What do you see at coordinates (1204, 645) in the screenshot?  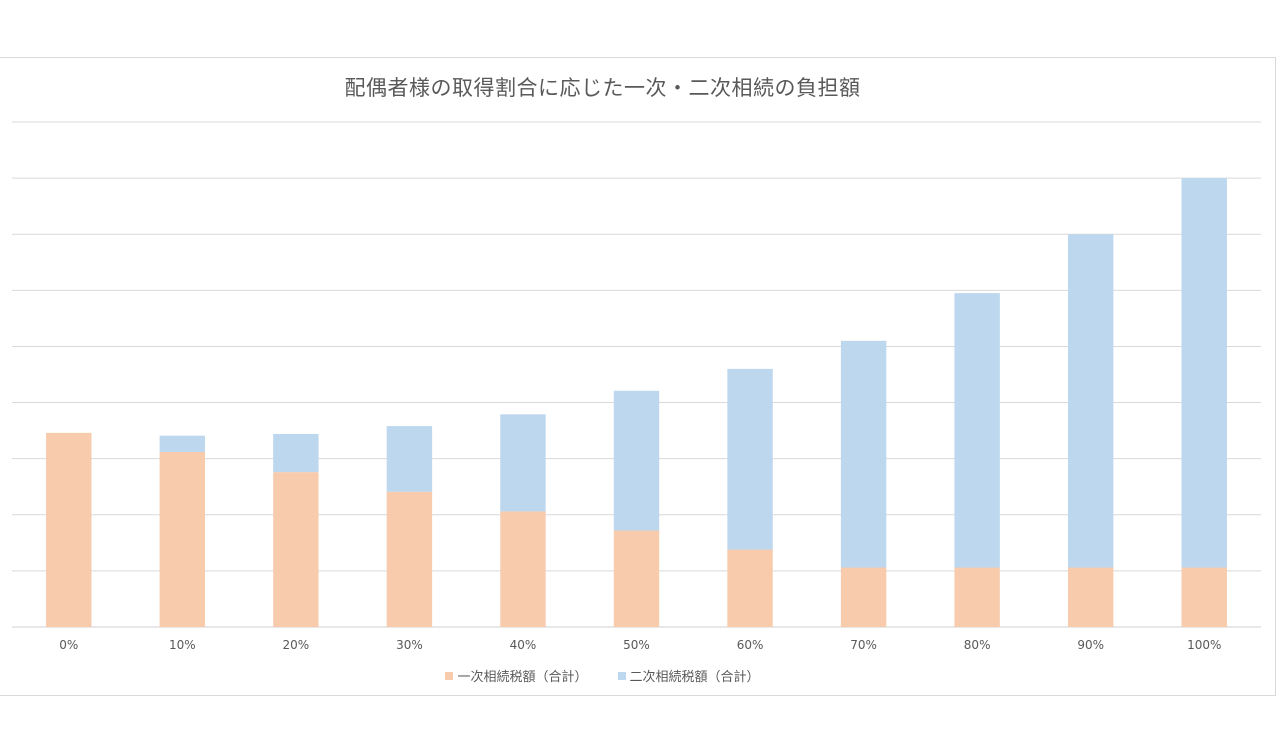 I see `x-tick-label: 100%` at bounding box center [1204, 645].